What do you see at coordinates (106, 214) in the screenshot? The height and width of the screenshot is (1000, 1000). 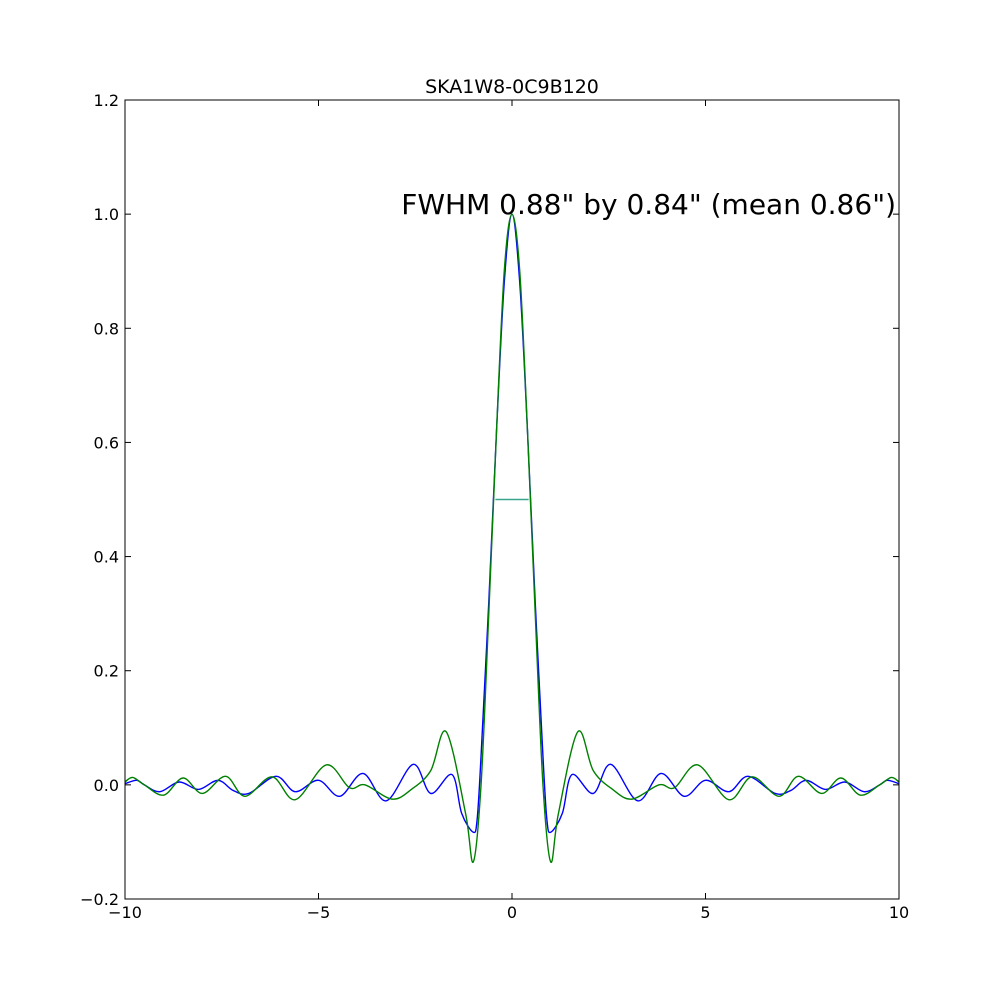 I see `y-tick-label: 1.0` at bounding box center [106, 214].